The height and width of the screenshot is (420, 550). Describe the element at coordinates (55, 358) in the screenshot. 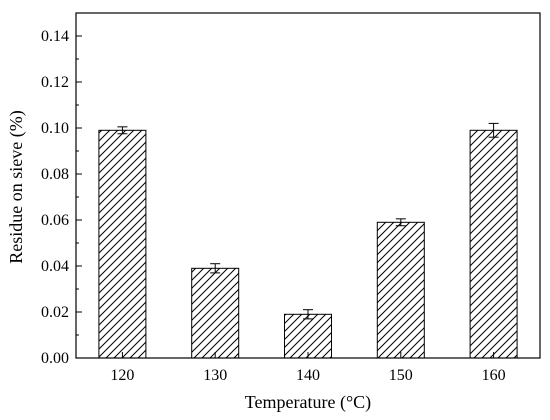

I see `y-tick-label: 0.00` at that location.